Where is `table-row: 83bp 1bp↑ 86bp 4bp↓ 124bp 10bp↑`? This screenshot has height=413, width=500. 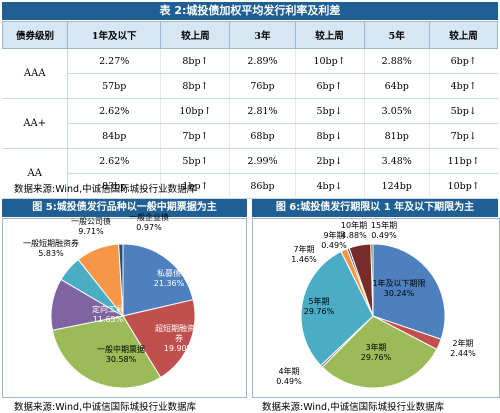
table-row: 83bp 1bp↑ 86bp 4bp↓ 124bp 10bp↑ is located at coordinates (250, 186).